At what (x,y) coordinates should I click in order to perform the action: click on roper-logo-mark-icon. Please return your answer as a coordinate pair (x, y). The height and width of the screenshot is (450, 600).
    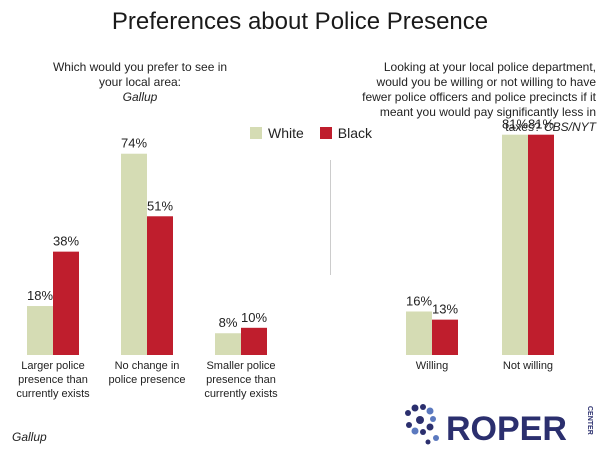
    Looking at the image, I should click on (422, 424).